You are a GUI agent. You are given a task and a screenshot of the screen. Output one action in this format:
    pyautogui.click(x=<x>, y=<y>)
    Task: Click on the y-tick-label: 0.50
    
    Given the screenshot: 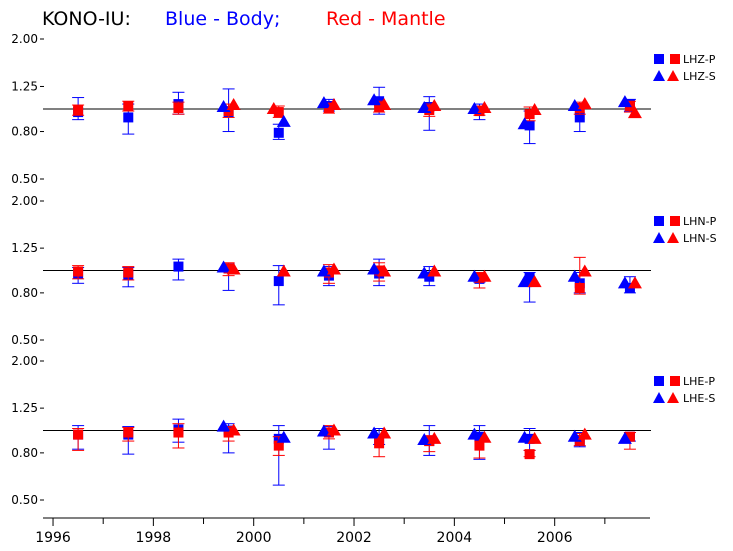 What is the action you would take?
    pyautogui.click(x=24, y=500)
    